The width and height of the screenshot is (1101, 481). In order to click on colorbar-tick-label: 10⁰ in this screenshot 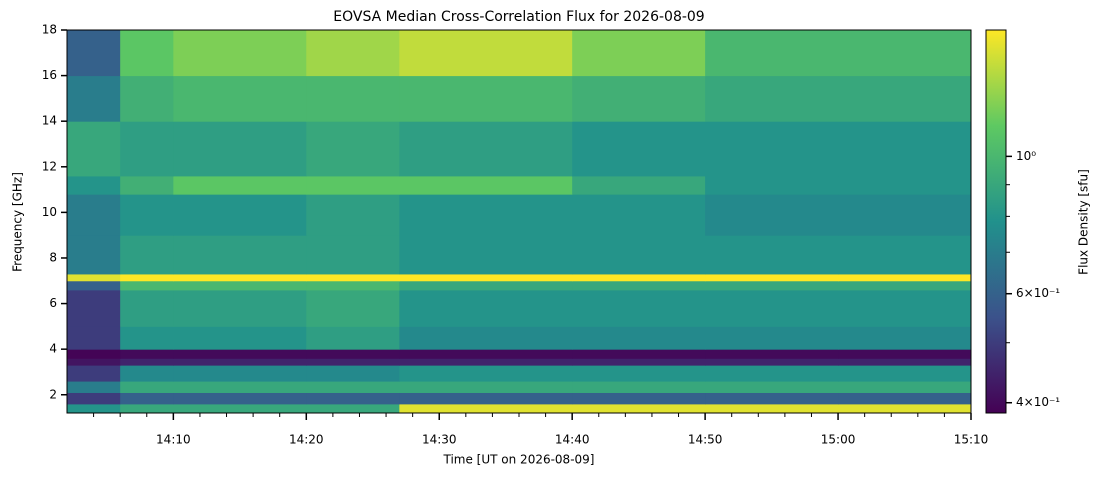, I will do `click(1026, 156)`.